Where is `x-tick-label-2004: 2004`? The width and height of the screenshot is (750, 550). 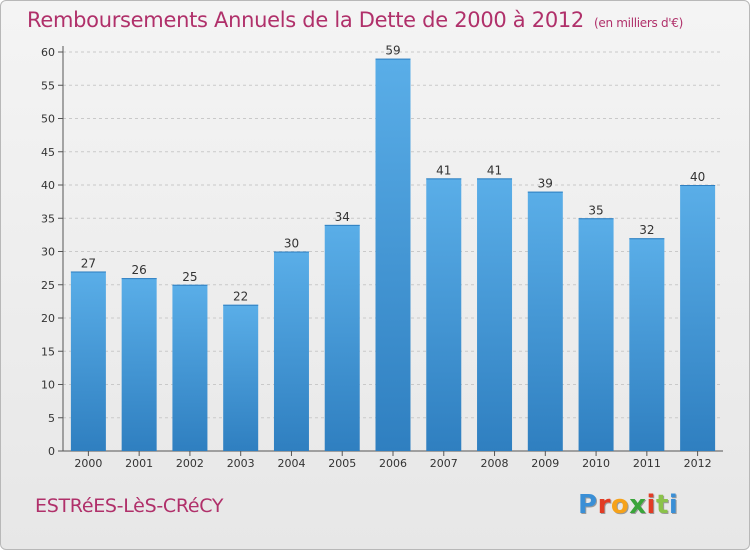 x-tick-label-2004: 2004 is located at coordinates (291, 463).